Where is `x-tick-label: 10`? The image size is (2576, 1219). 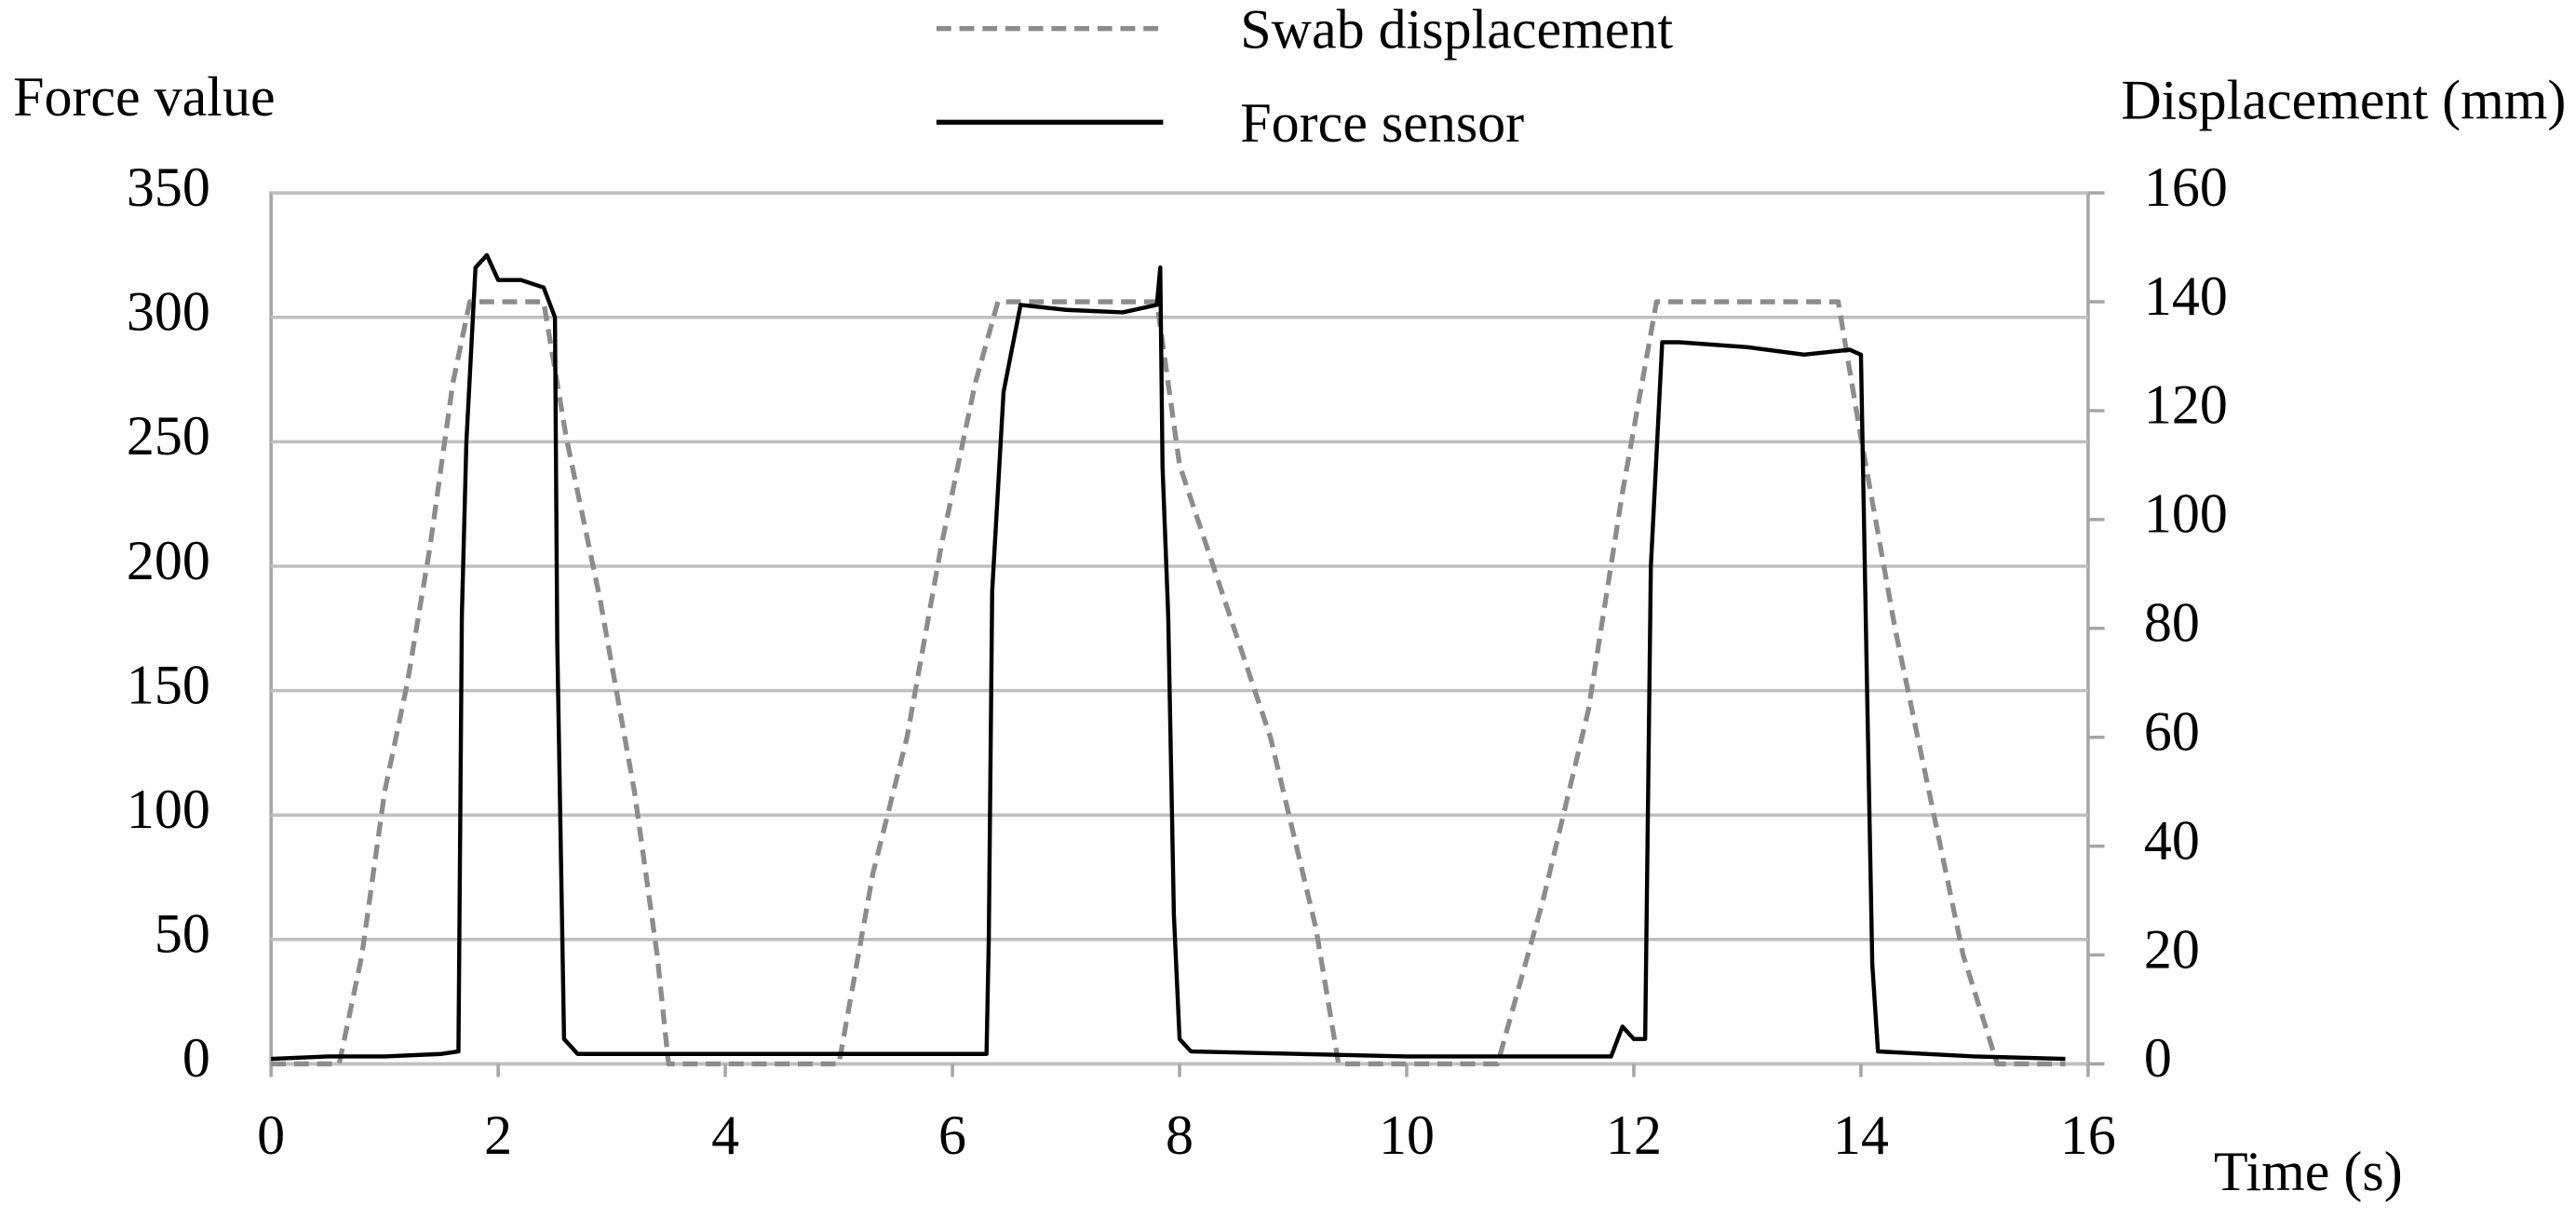
x-tick-label: 10 is located at coordinates (1407, 1135).